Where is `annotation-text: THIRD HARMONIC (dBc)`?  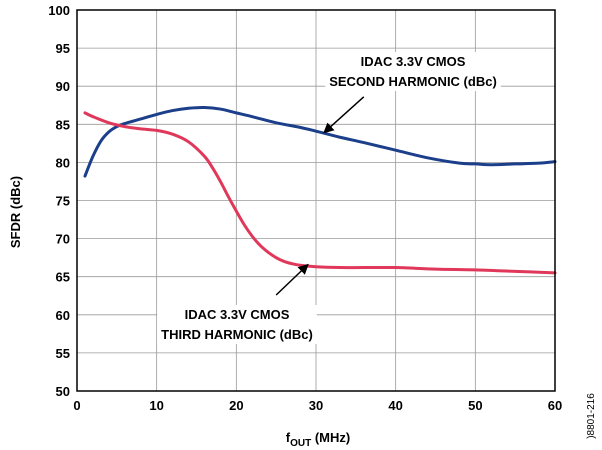 annotation-text: THIRD HARMONIC (dBc) is located at coordinates (237, 334).